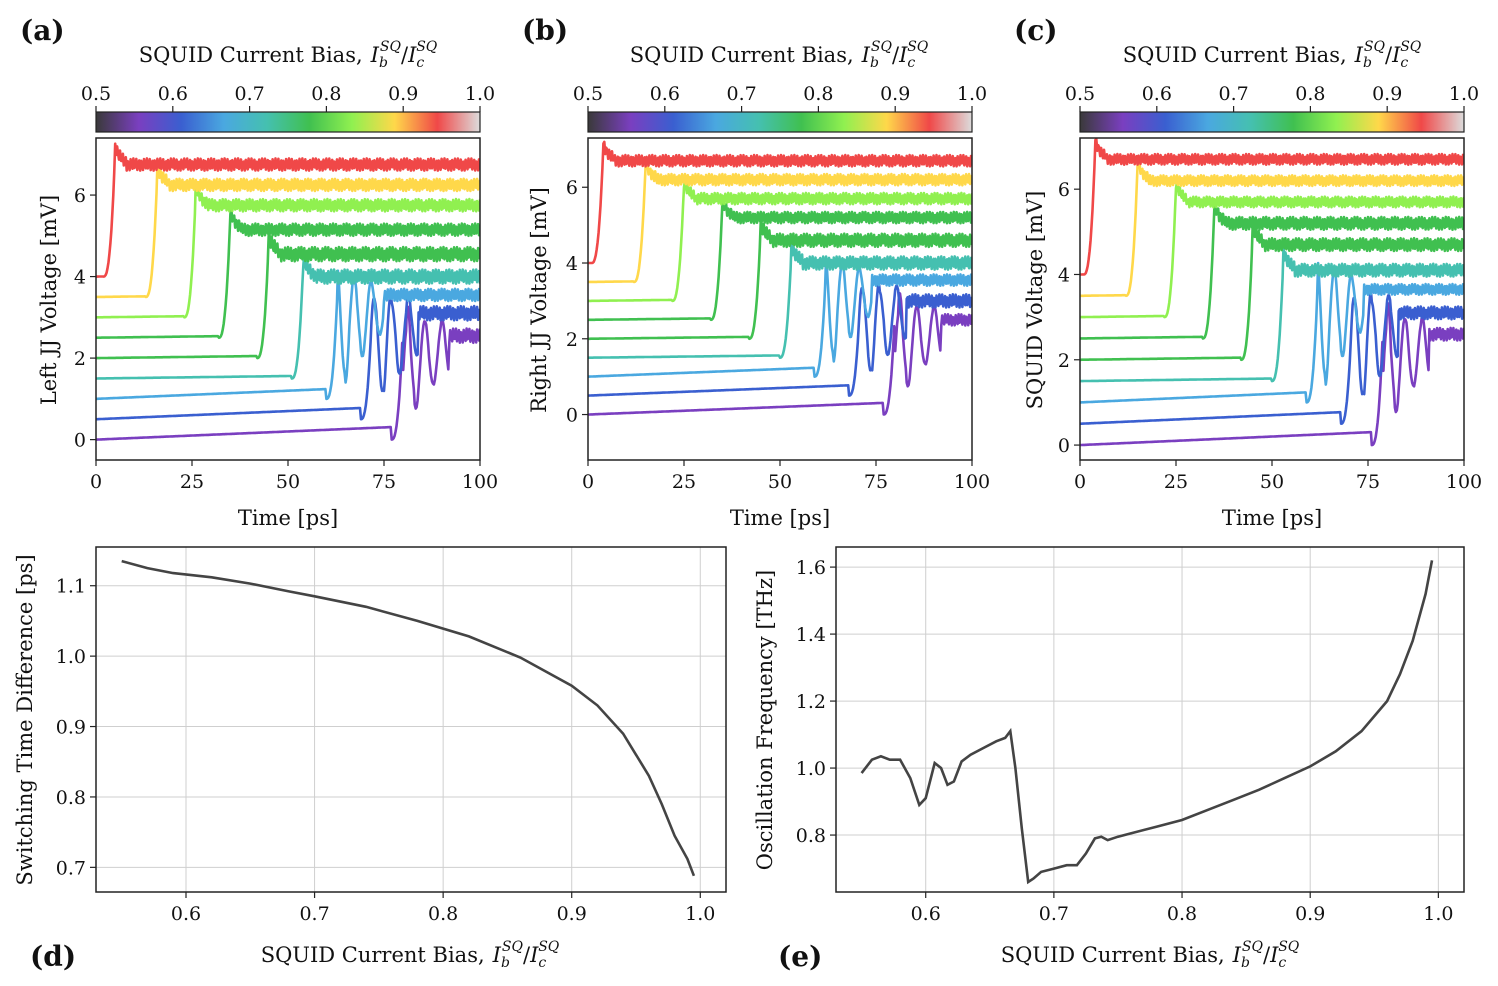  Describe the element at coordinates (314, 914) in the screenshot. I see `panel-d-xtick-label: 0.7` at that location.